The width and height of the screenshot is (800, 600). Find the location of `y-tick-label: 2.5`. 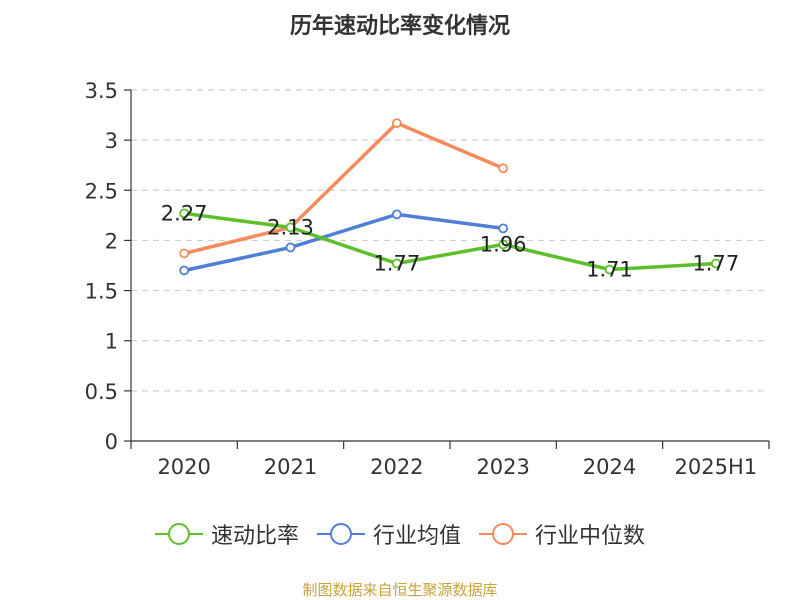

y-tick-label: 2.5 is located at coordinates (101, 191).